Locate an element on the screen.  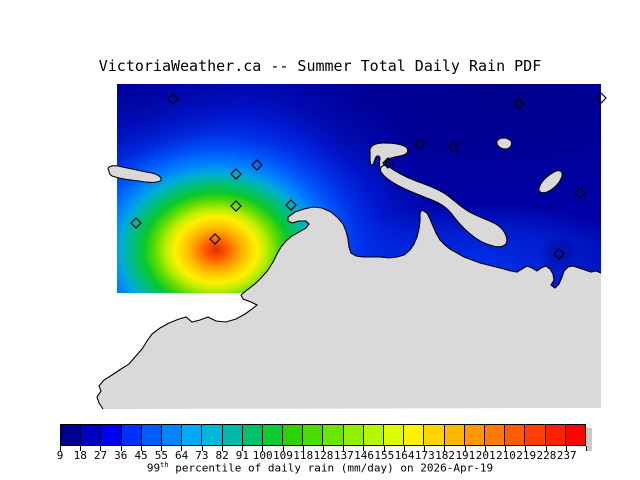
colorbar-tick-label: 137 is located at coordinates (343, 455).